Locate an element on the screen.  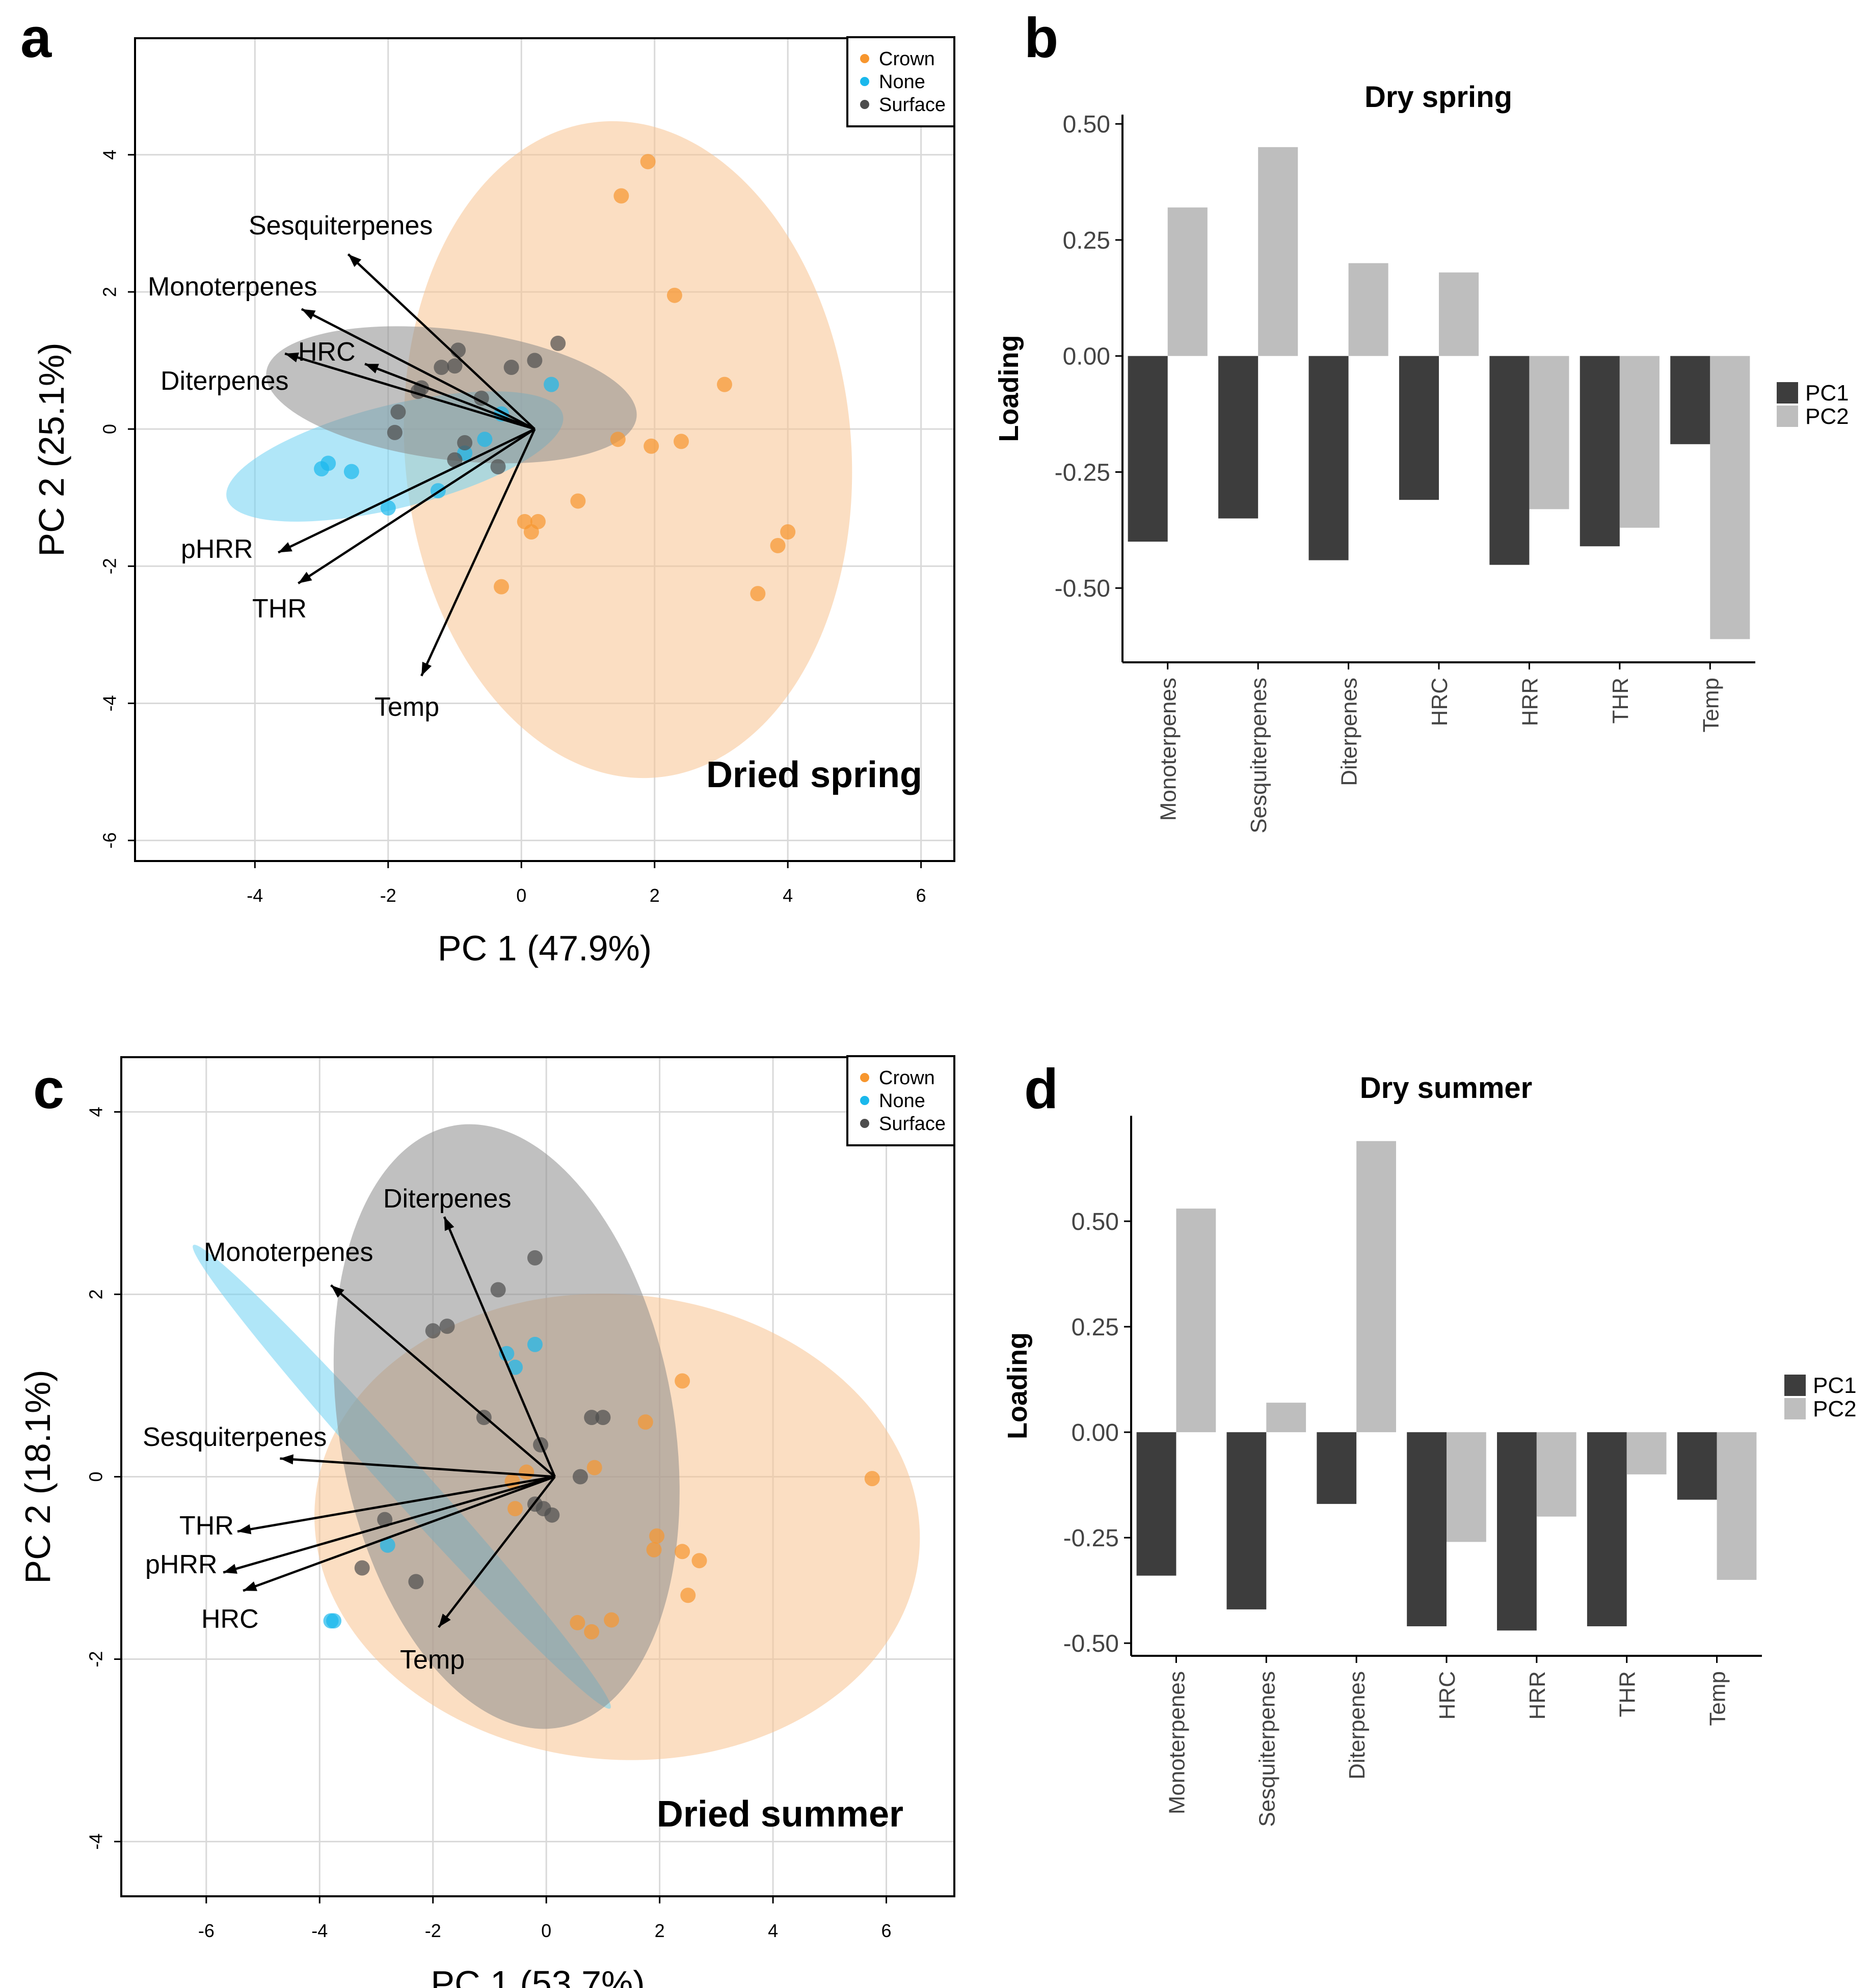
y-axis-title: PC 2 (18.1%) is located at coordinates (38, 1476).